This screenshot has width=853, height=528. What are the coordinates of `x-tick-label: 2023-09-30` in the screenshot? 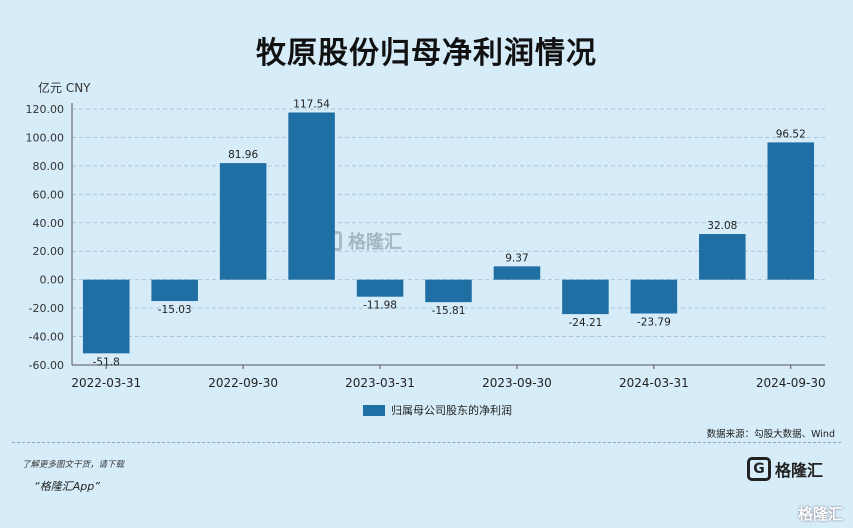 It's located at (517, 383).